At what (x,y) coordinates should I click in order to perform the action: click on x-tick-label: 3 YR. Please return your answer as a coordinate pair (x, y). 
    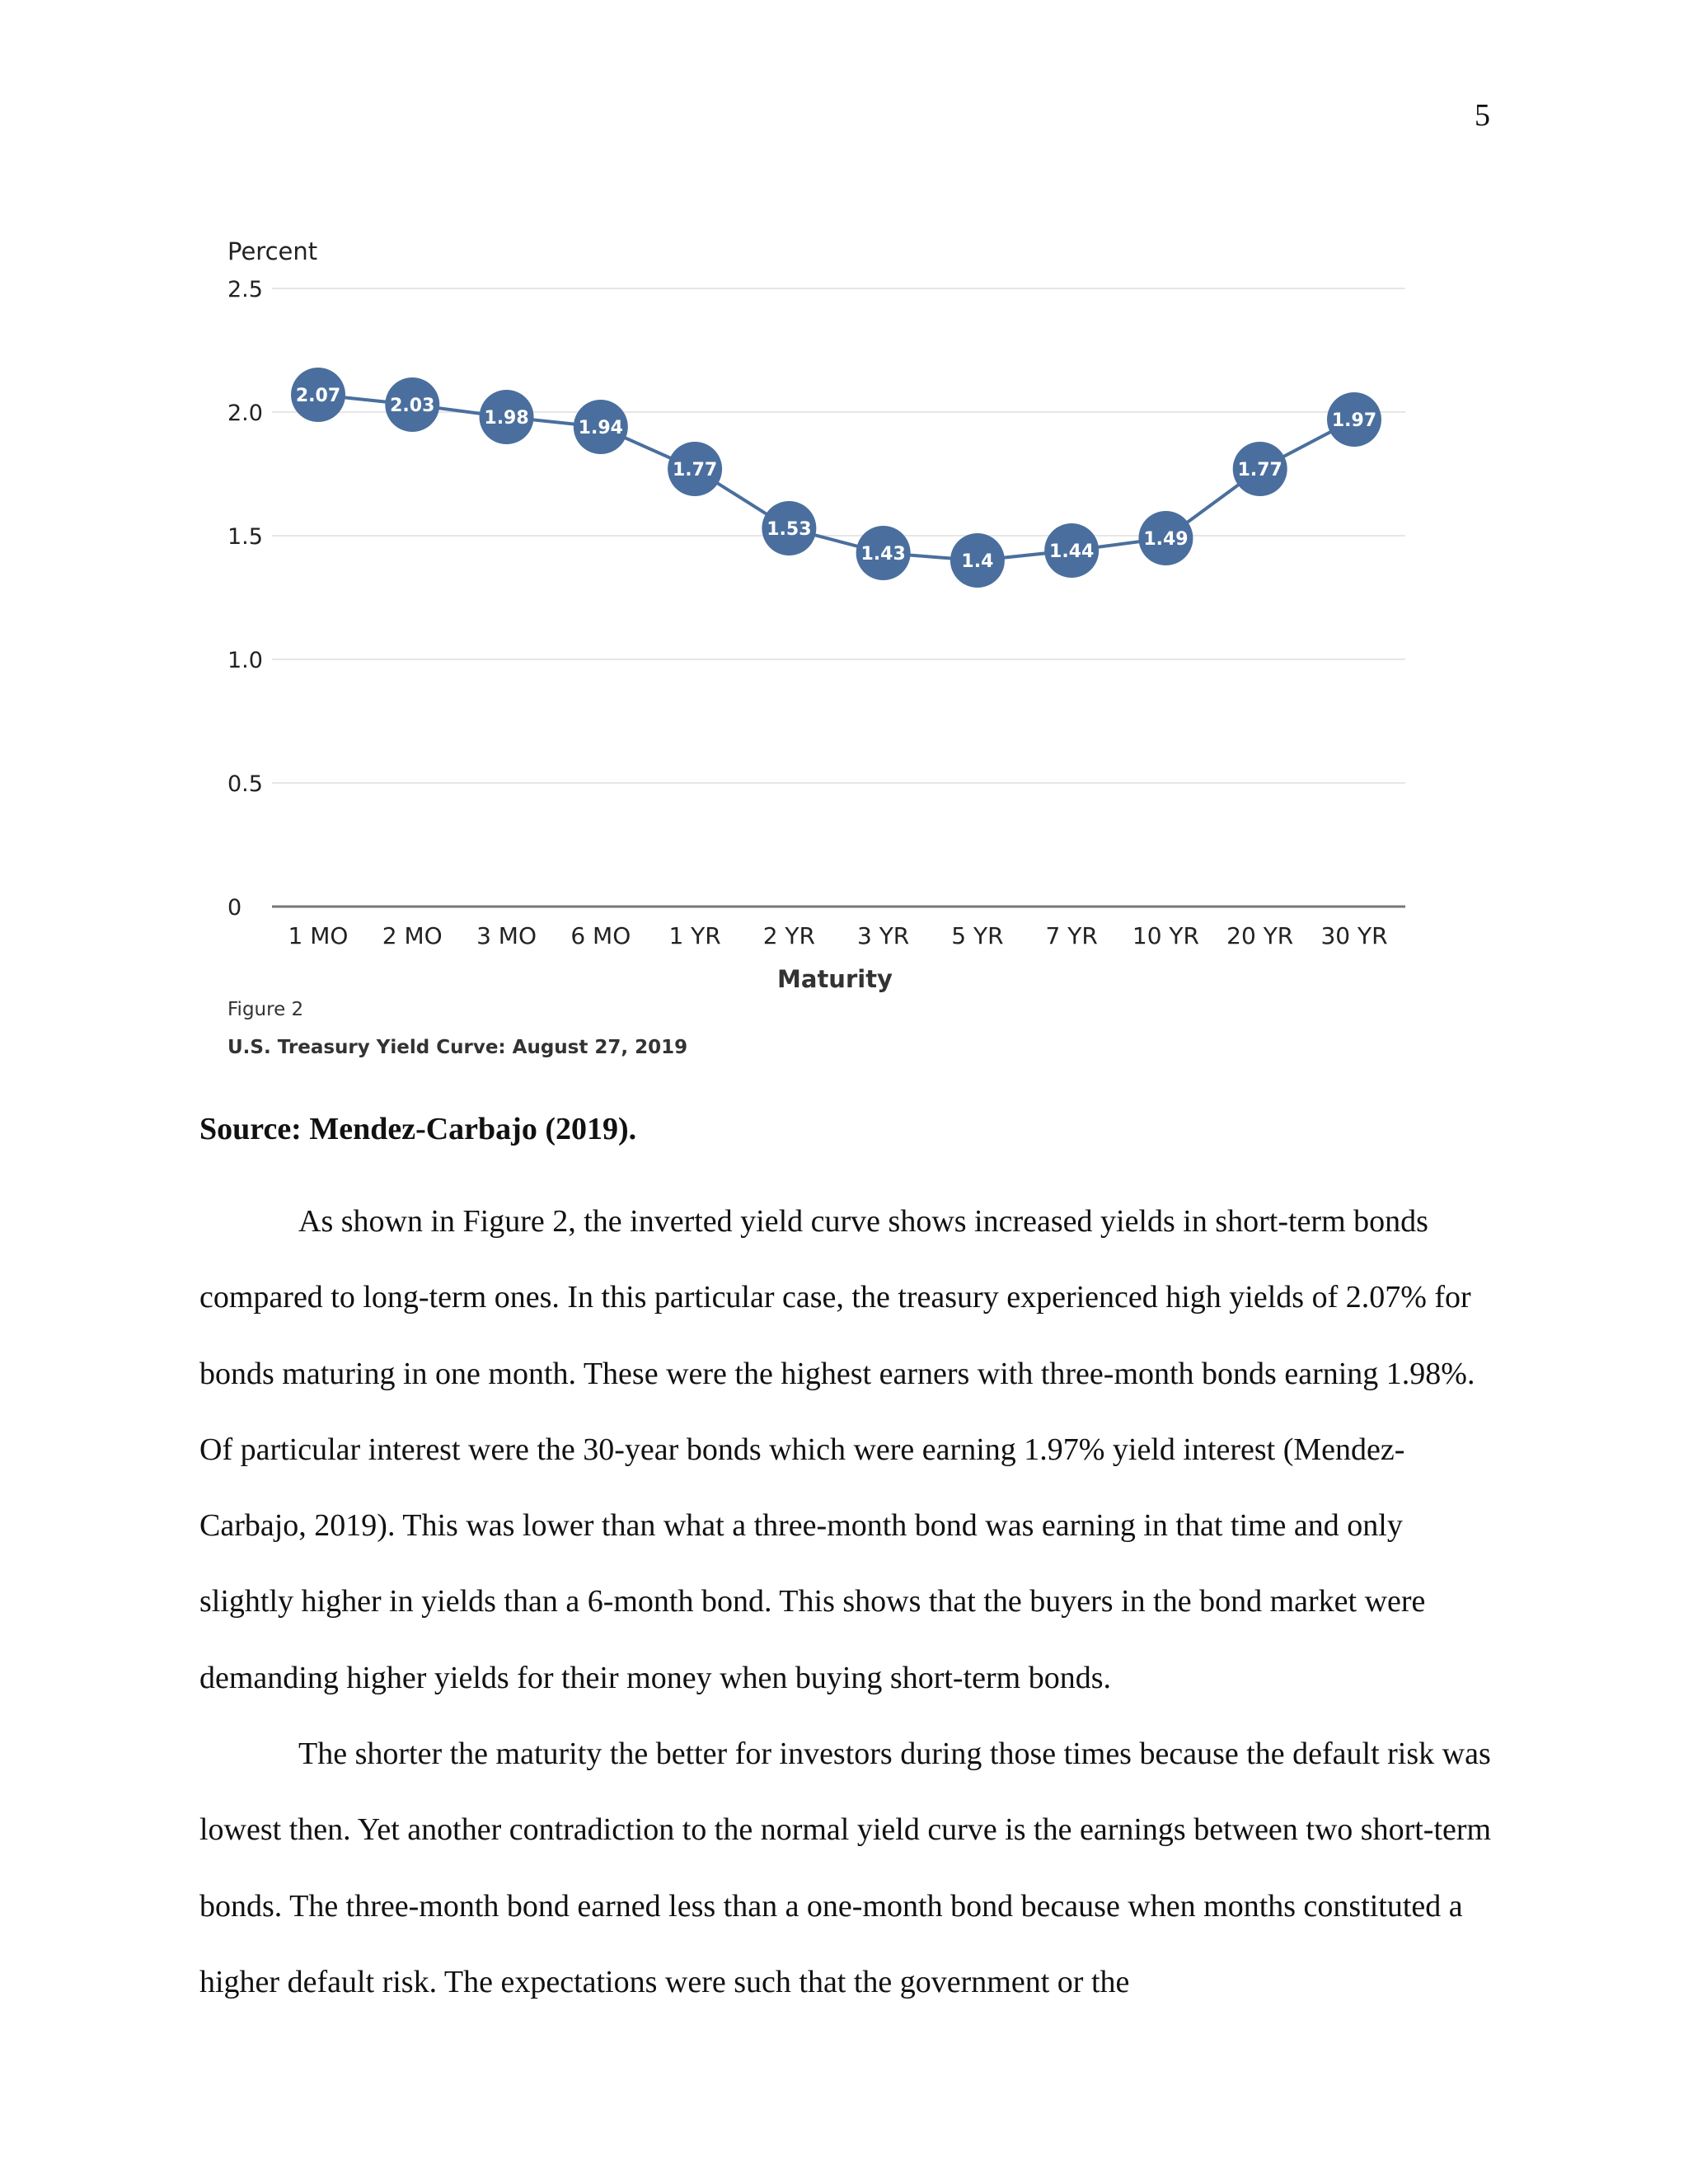
    Looking at the image, I should click on (883, 935).